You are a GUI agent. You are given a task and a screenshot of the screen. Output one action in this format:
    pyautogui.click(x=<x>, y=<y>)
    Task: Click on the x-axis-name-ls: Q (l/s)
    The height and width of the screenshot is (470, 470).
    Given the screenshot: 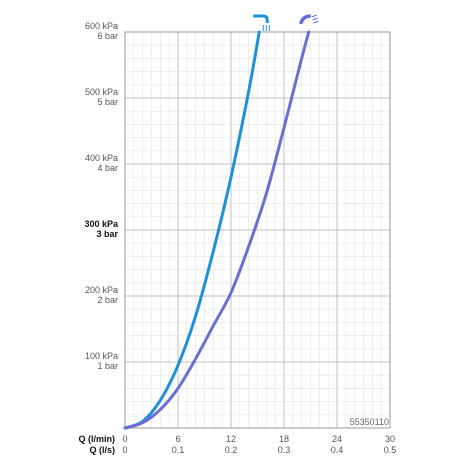 What is the action you would take?
    pyautogui.click(x=102, y=450)
    